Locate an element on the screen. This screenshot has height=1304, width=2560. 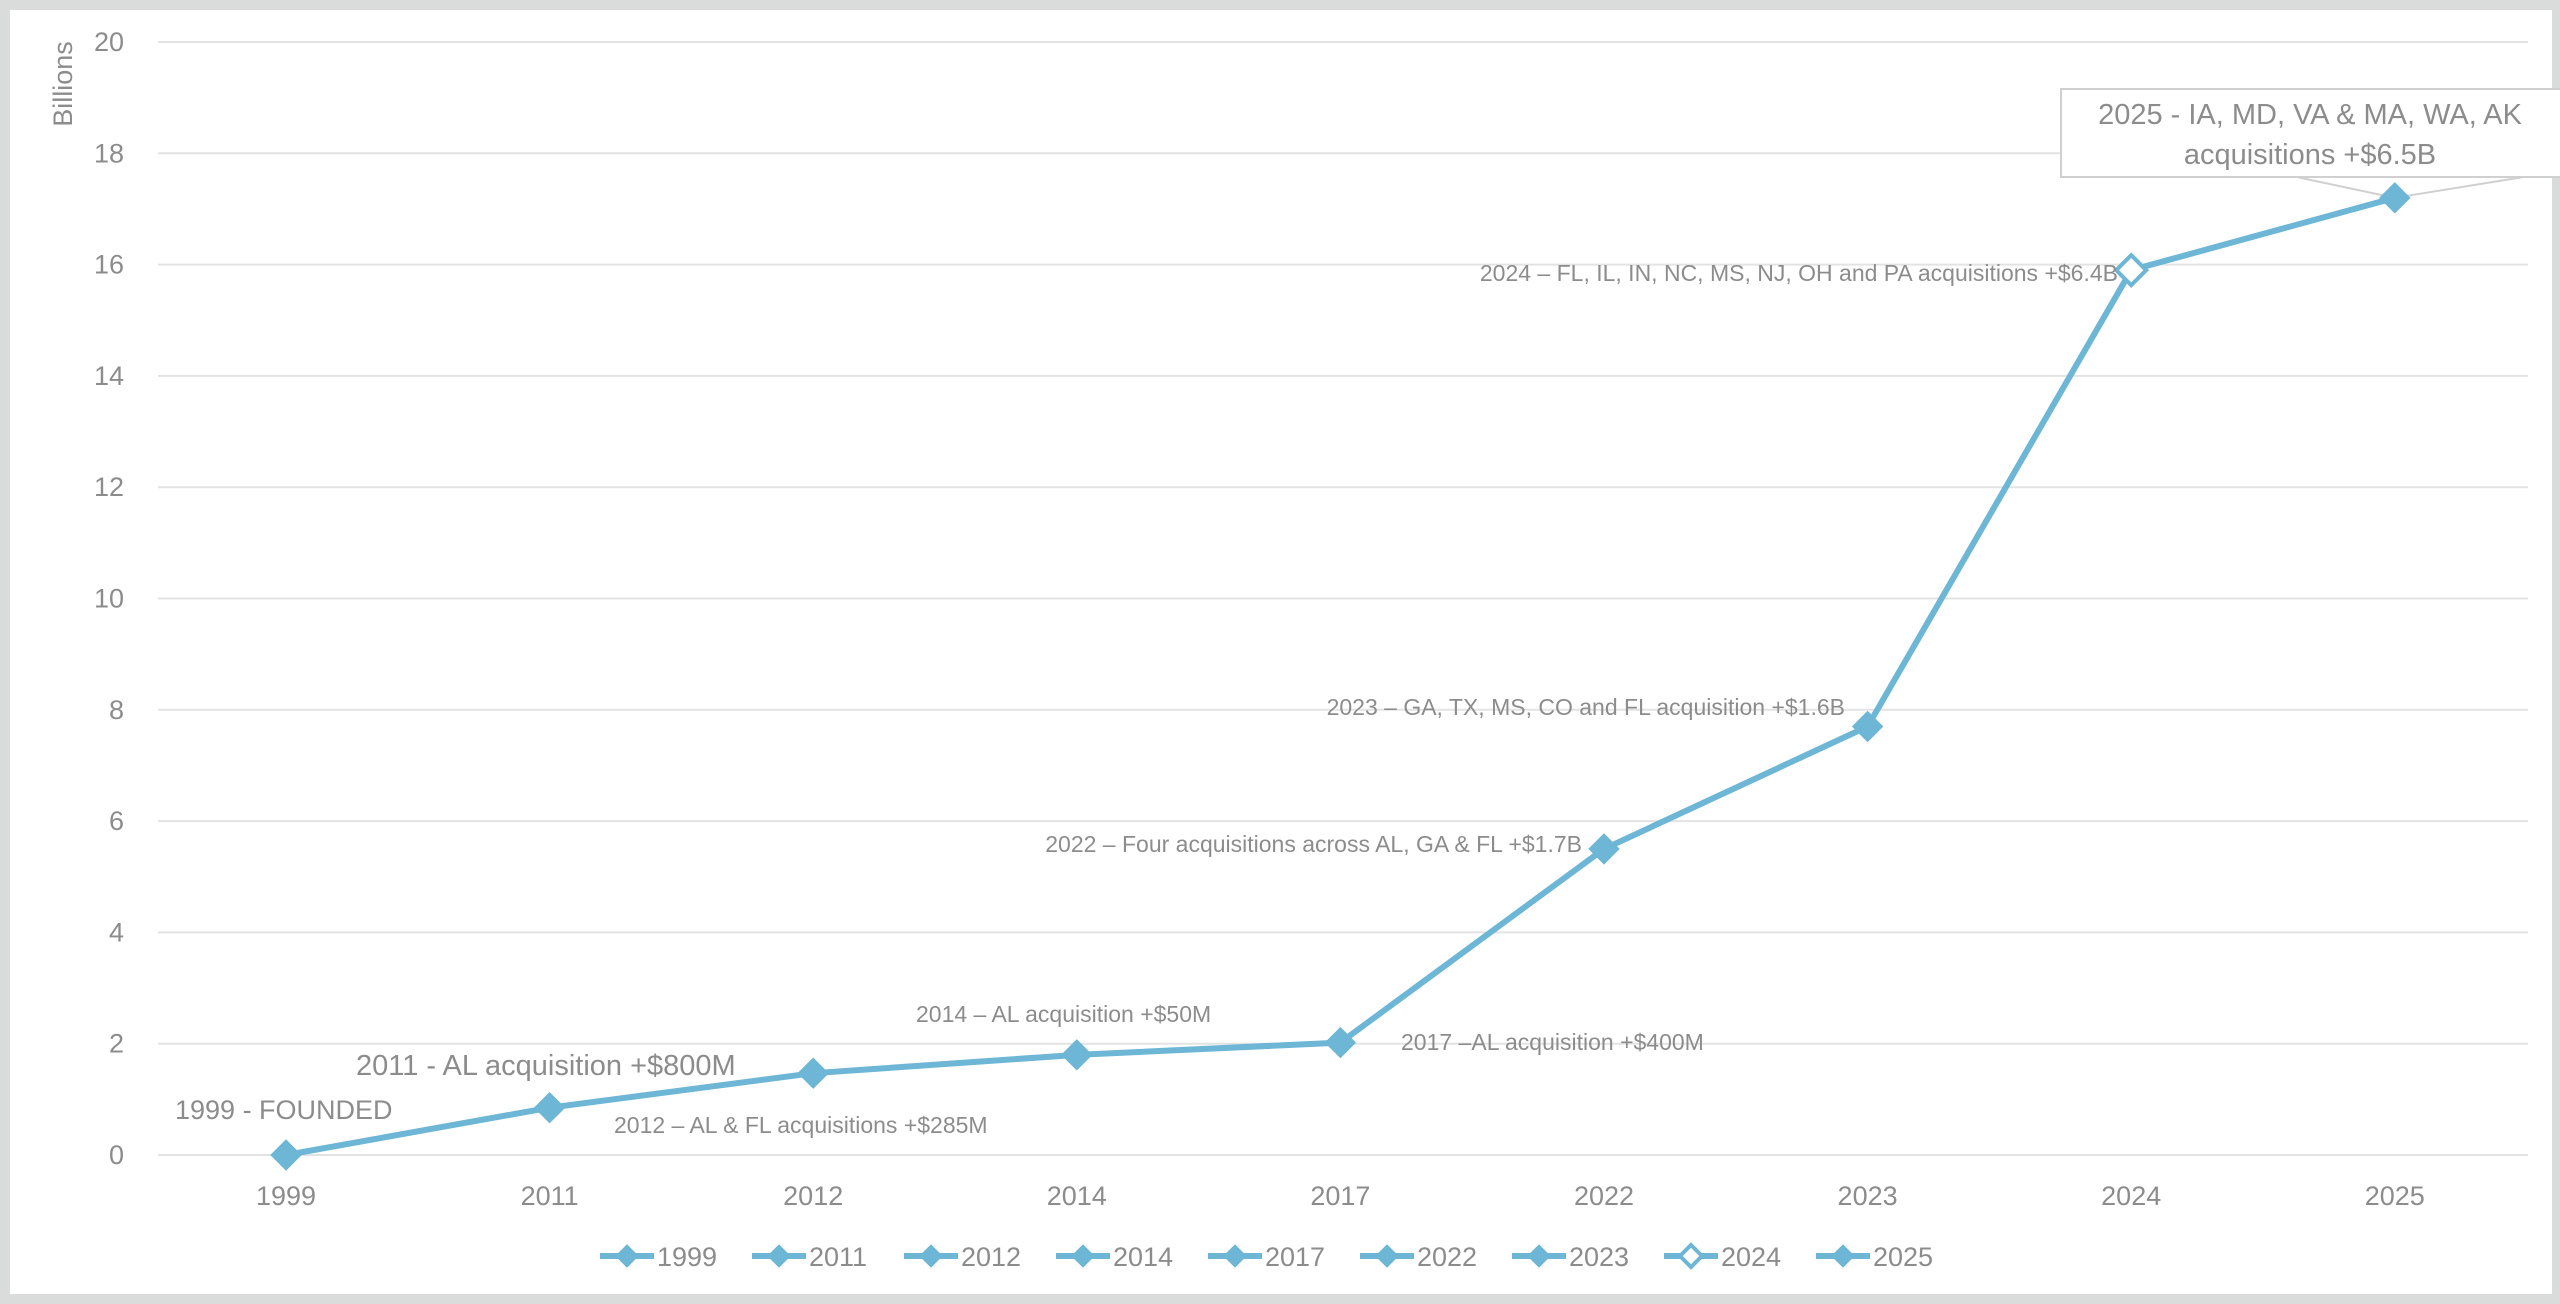
legend-label: 2025 is located at coordinates (1903, 1257).